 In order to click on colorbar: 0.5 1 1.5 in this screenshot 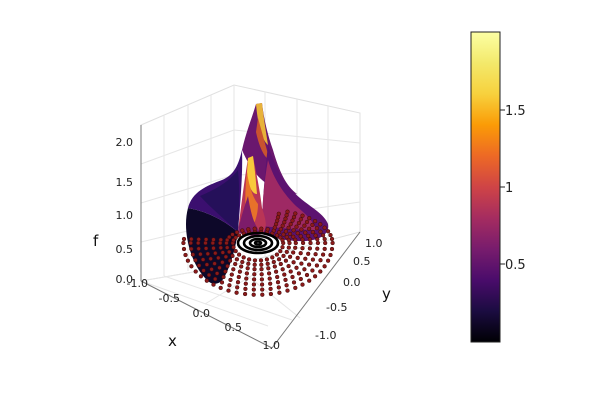, I will do `click(498, 187)`.